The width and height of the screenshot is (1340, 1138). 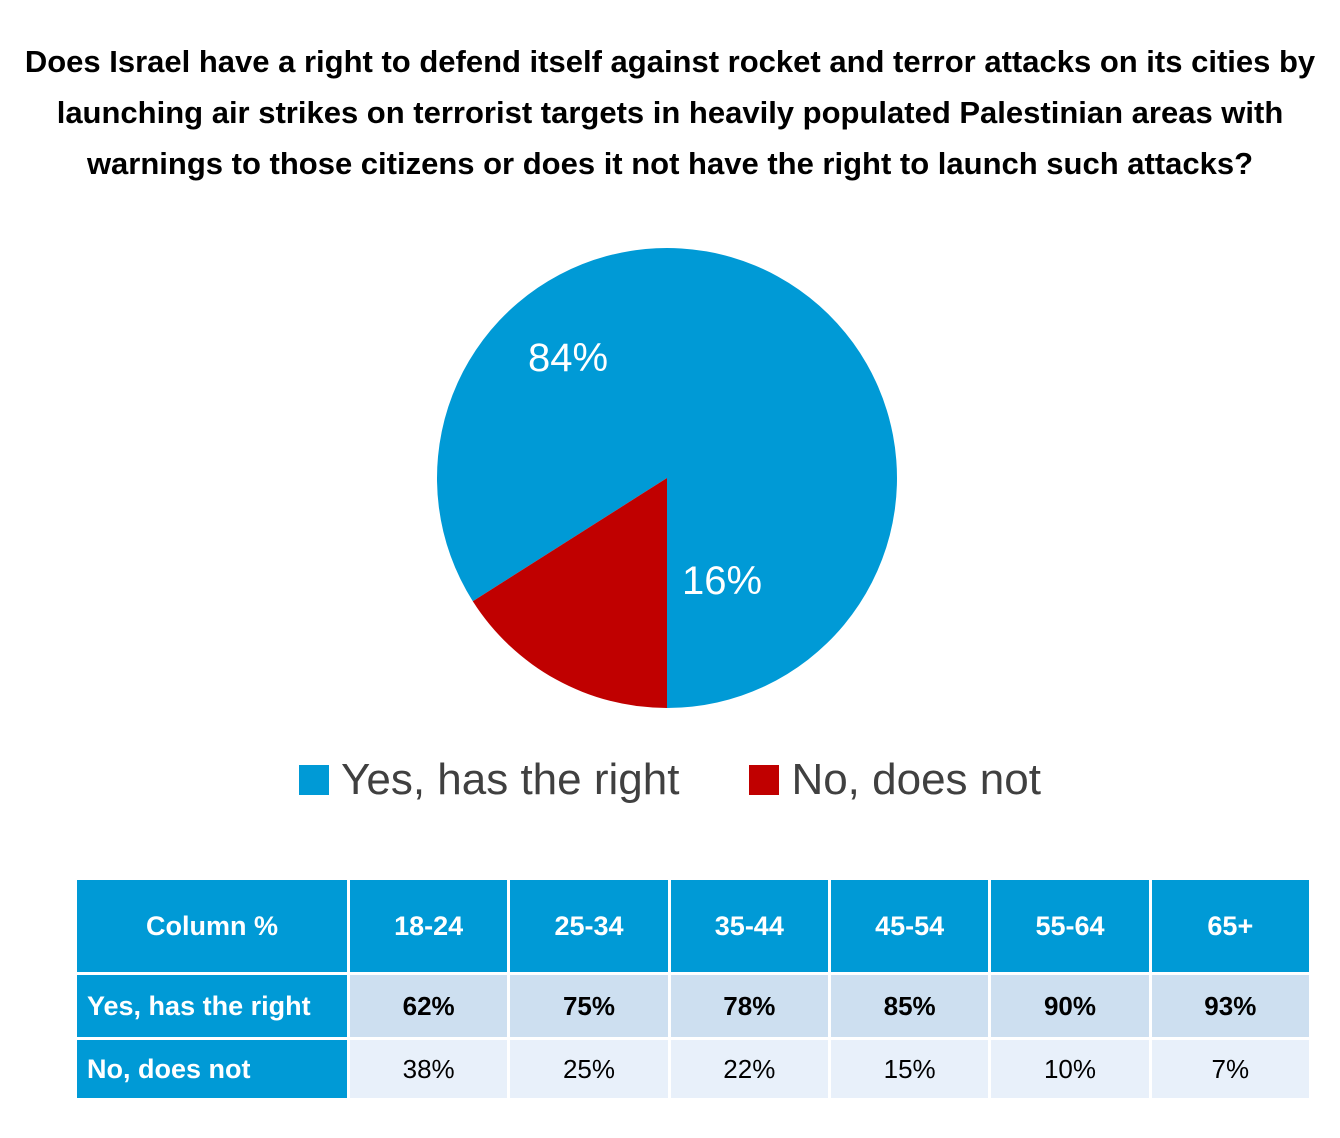 What do you see at coordinates (749, 1069) in the screenshot?
I see `table-cell: 22%` at bounding box center [749, 1069].